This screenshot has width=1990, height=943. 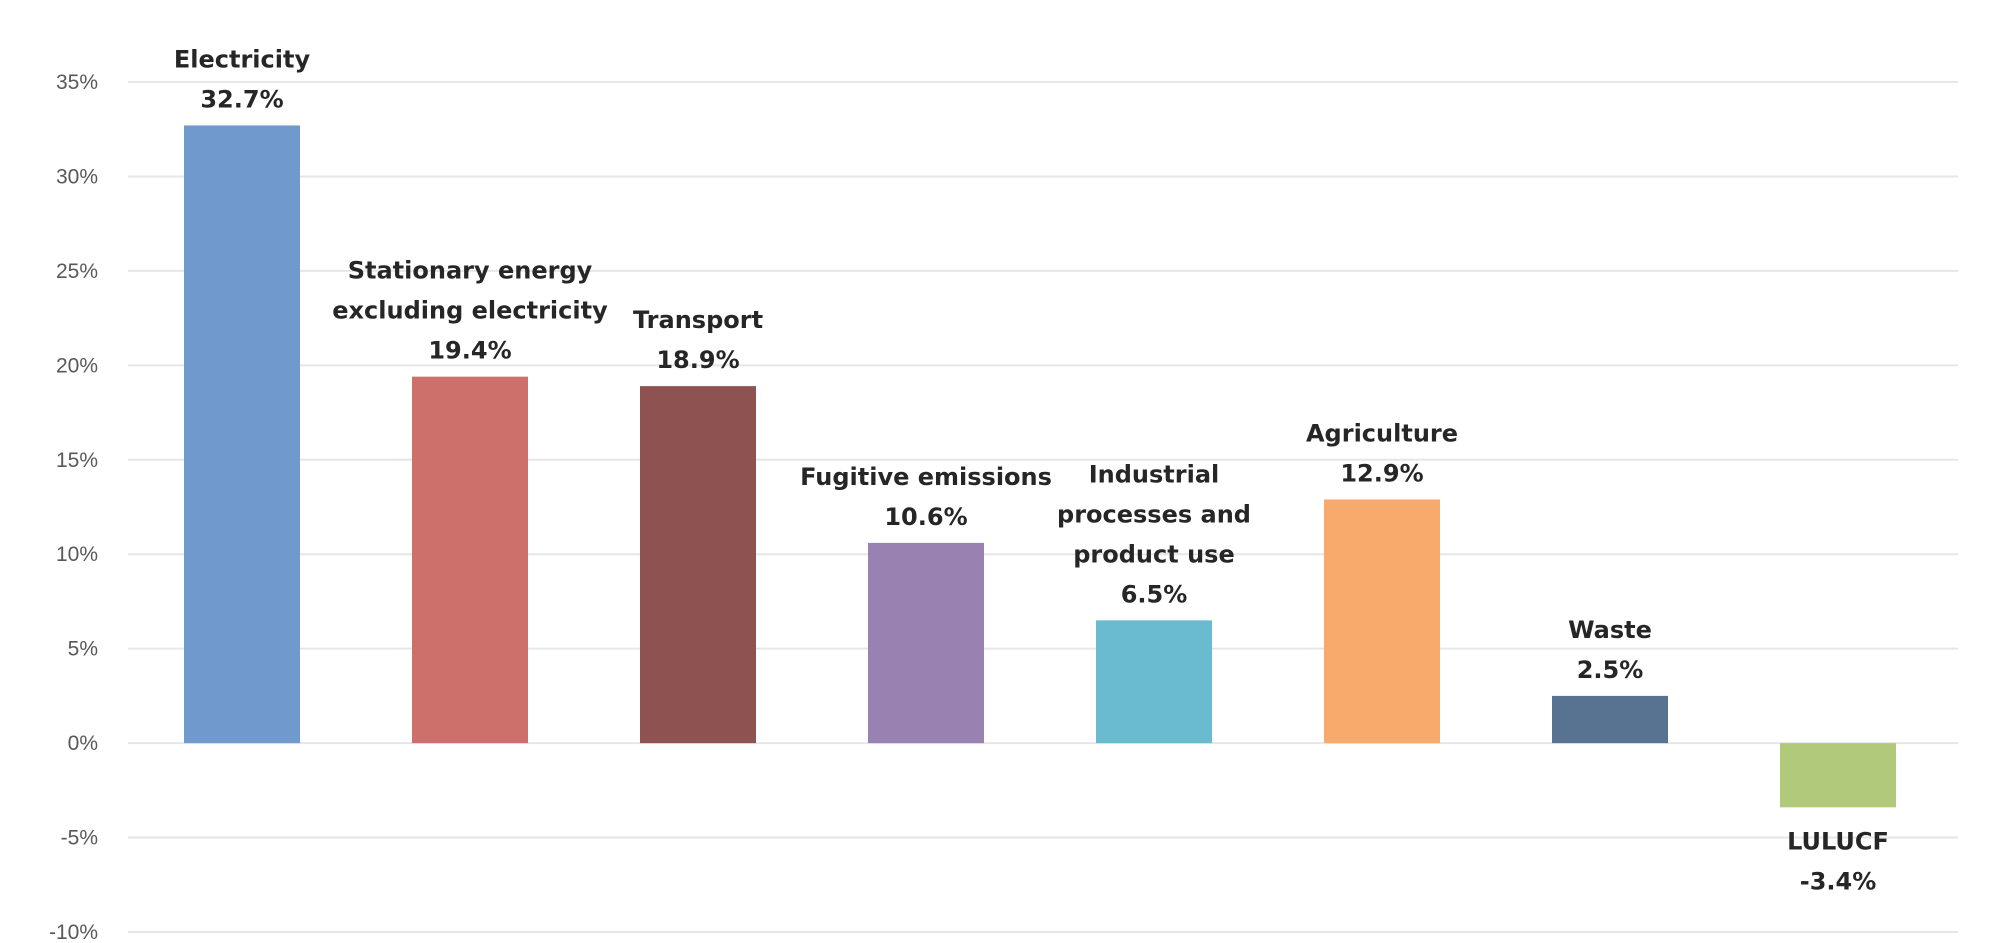 I want to click on y-tick-label: 35%, so click(x=77, y=82).